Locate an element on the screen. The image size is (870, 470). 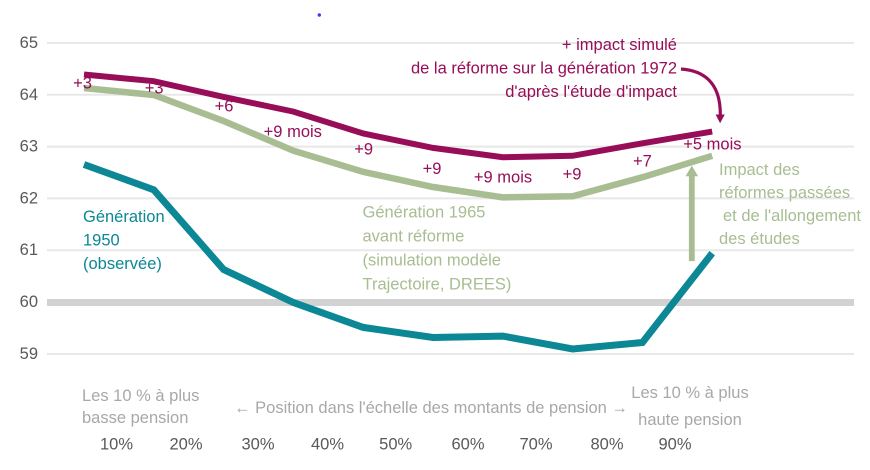
svg-text: +6 is located at coordinates (224, 106).